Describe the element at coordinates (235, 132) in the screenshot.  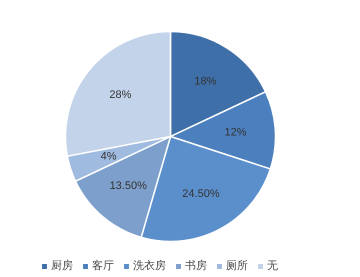
I see `data-label: 12%` at that location.